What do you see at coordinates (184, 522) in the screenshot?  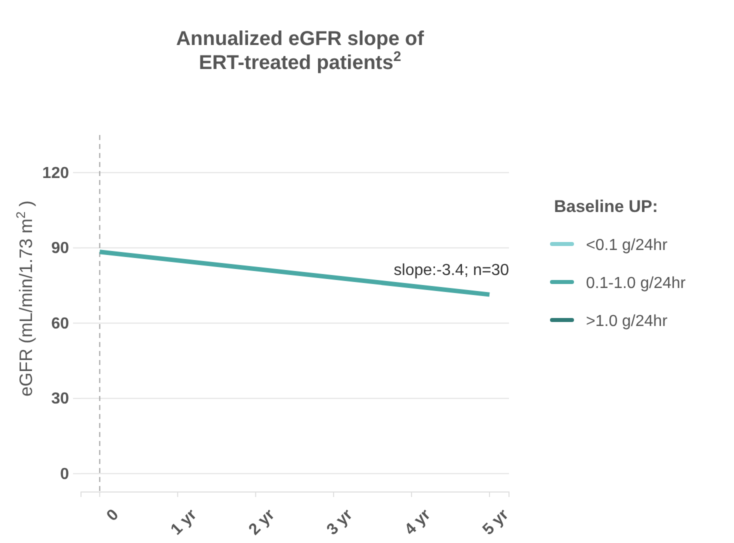 I see `x-tick-label: 1 yr` at bounding box center [184, 522].